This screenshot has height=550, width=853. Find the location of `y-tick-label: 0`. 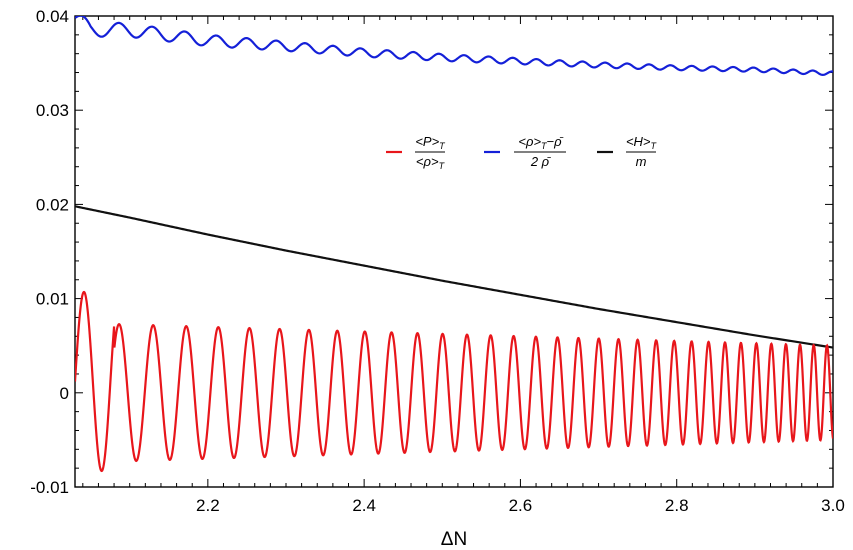

y-tick-label: 0 is located at coordinates (64, 393).